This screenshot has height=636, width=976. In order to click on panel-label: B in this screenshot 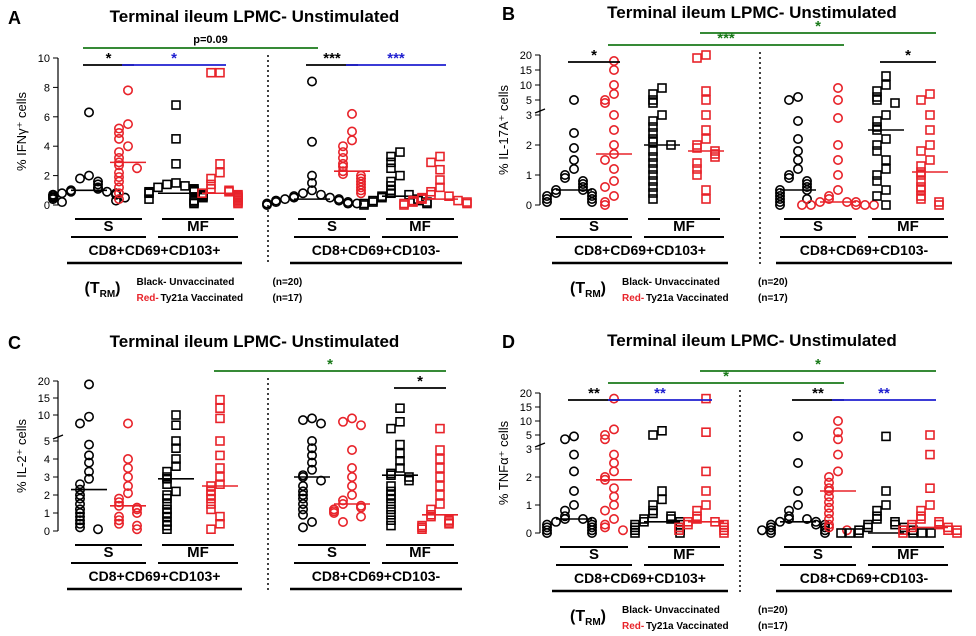, I will do `click(508, 14)`.